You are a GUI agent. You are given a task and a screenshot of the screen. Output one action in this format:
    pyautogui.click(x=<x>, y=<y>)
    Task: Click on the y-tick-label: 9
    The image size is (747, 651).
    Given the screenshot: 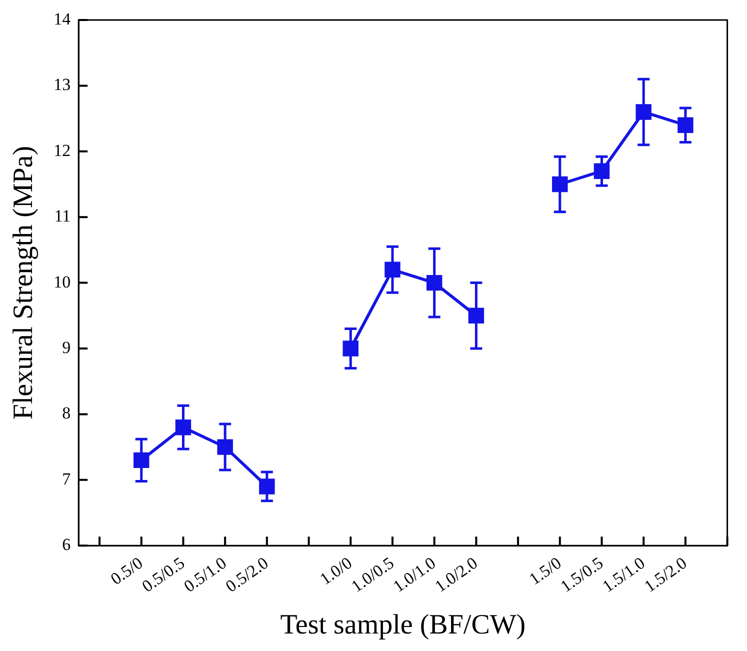 What is the action you would take?
    pyautogui.click(x=66, y=347)
    